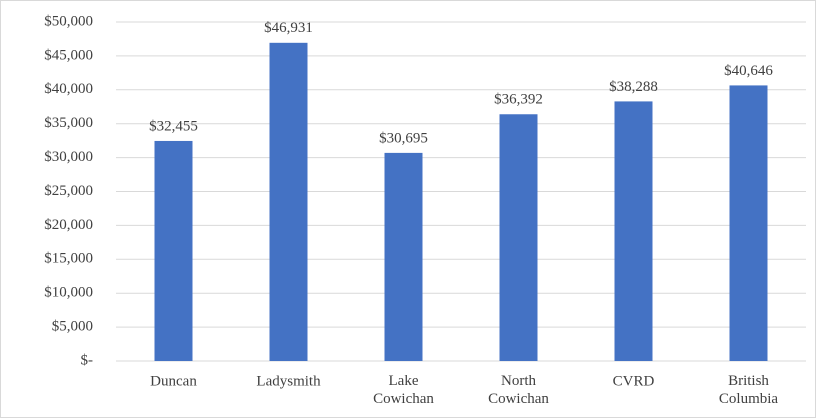 The width and height of the screenshot is (817, 419). What do you see at coordinates (518, 100) in the screenshot?
I see `data-label: $36,392` at bounding box center [518, 100].